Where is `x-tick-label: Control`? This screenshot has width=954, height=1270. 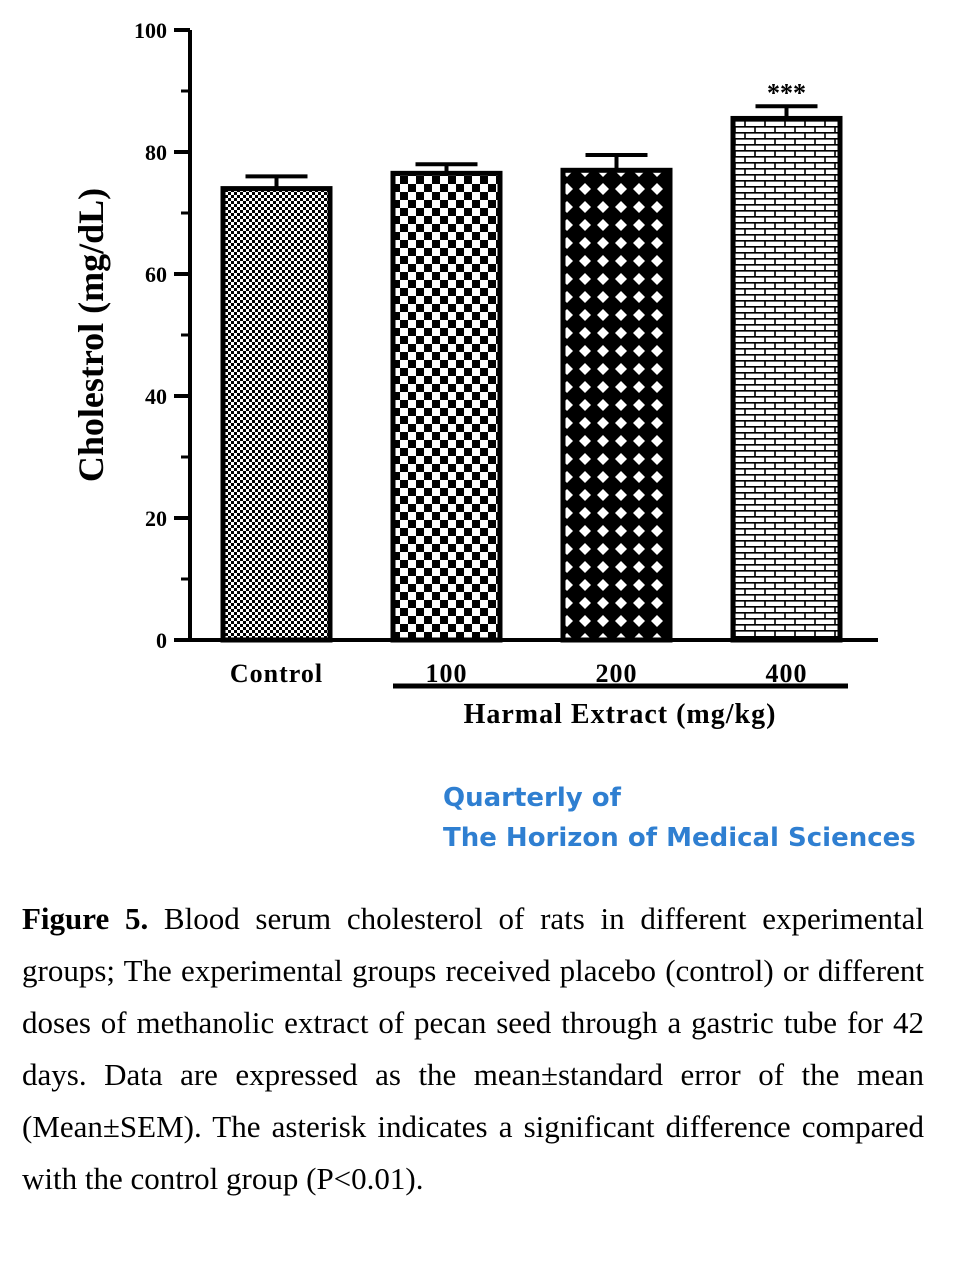 x-tick-label: Control is located at coordinates (276, 673).